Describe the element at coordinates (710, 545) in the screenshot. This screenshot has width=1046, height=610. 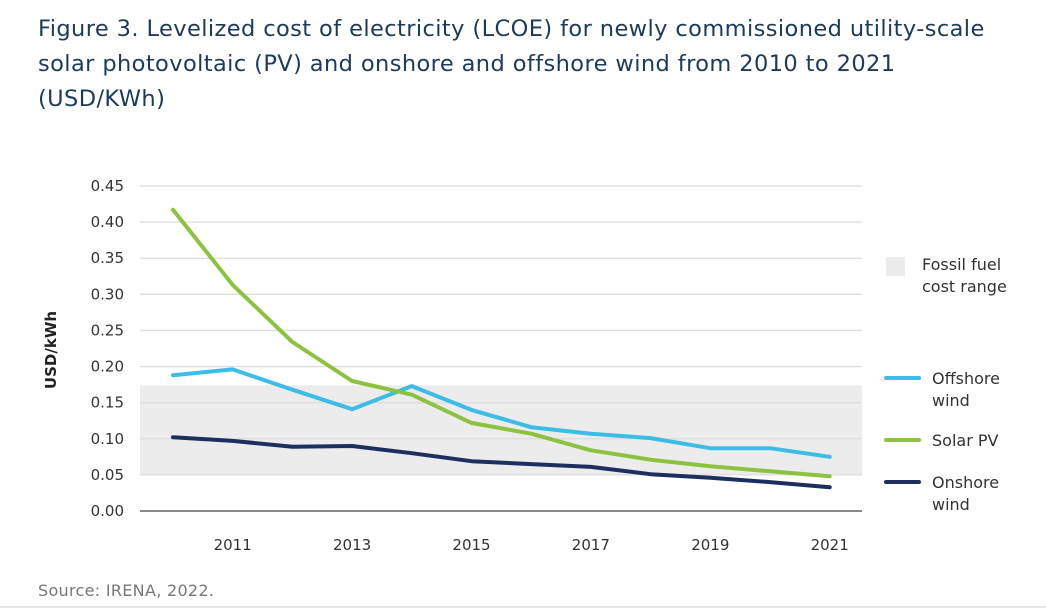
I see `x-tick-label: 2019` at that location.